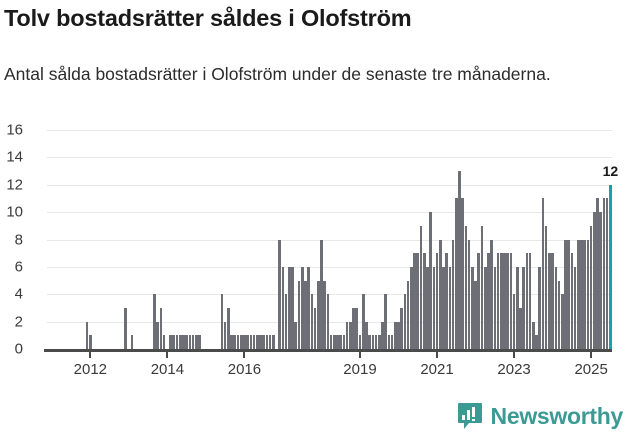 This screenshot has width=631, height=439. Describe the element at coordinates (610, 266) in the screenshot. I see `highlighted-bar` at that location.